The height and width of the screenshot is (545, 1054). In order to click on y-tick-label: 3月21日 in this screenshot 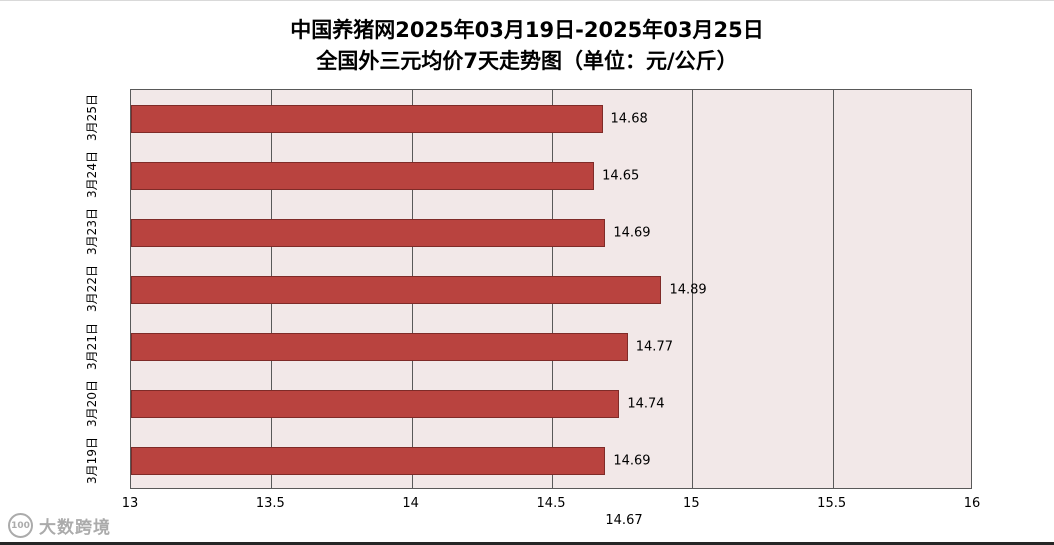, I will do `click(91, 346)`.